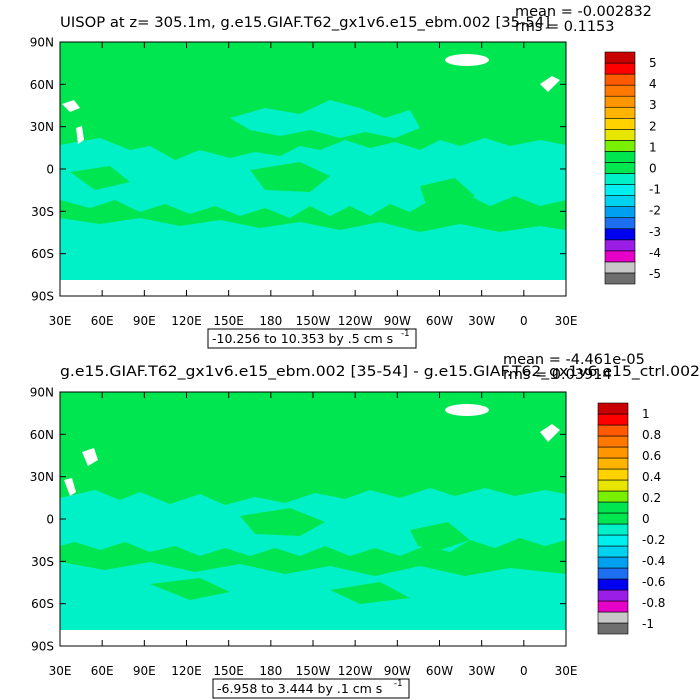 This screenshot has width=700, height=700. Describe the element at coordinates (355, 321) in the screenshot. I see `x-tick-label: 120W` at that location.